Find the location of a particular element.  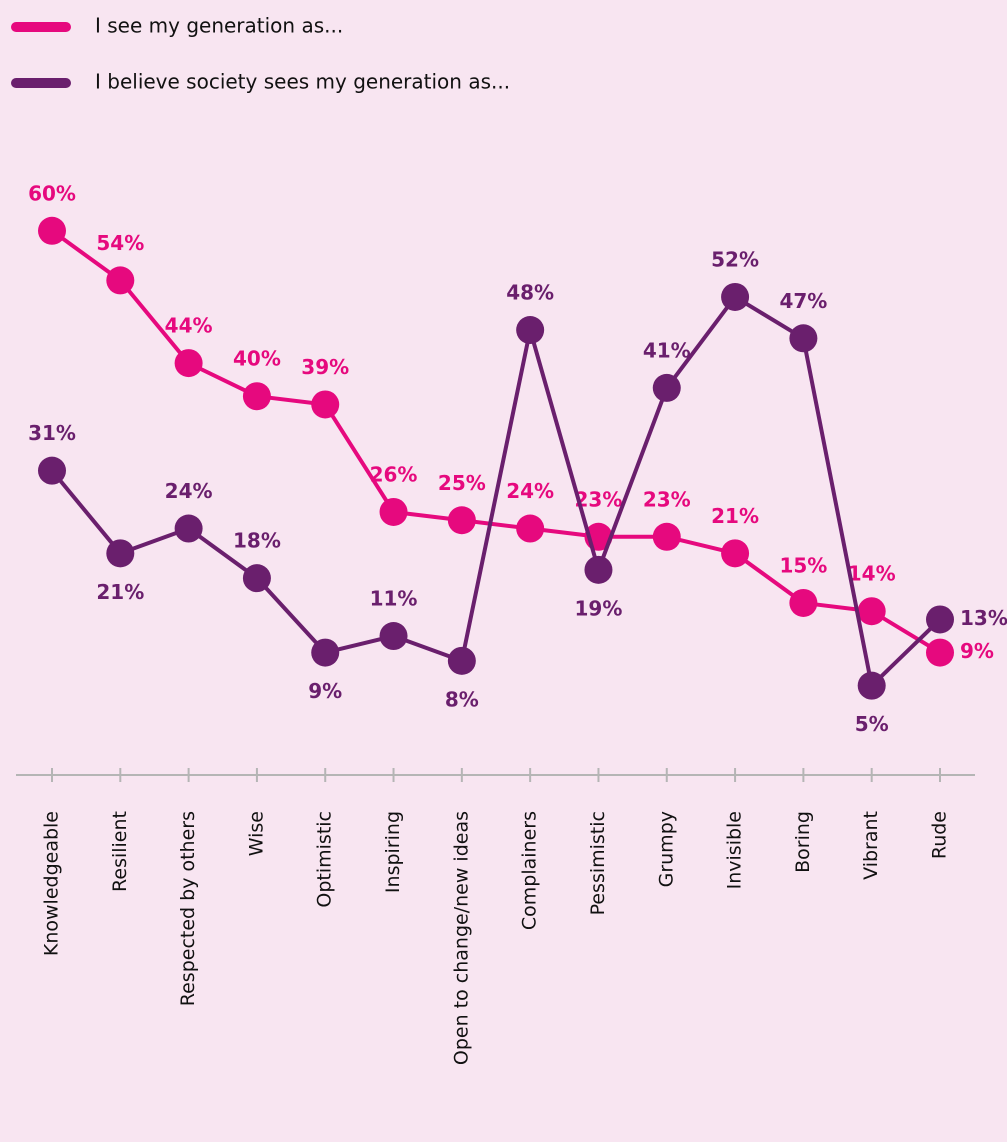

data-label: 47% is located at coordinates (803, 301).